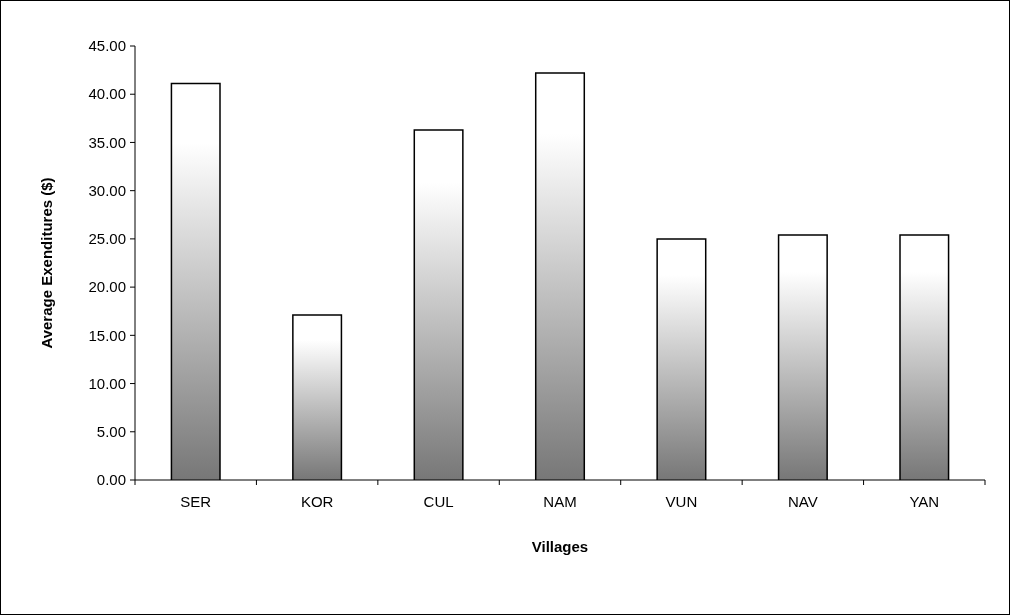 The height and width of the screenshot is (615, 1010). What do you see at coordinates (107, 335) in the screenshot?
I see `y-tick-label: 15.00` at bounding box center [107, 335].